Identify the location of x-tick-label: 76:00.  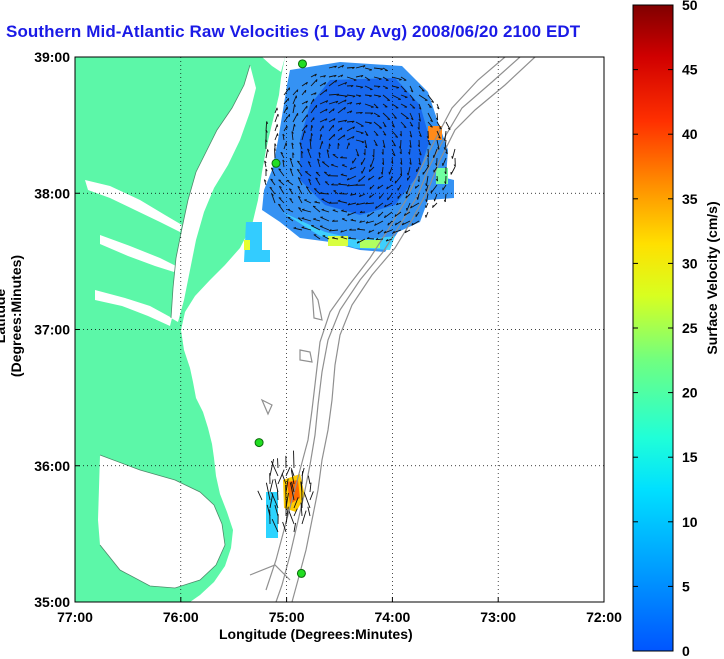
(181, 617).